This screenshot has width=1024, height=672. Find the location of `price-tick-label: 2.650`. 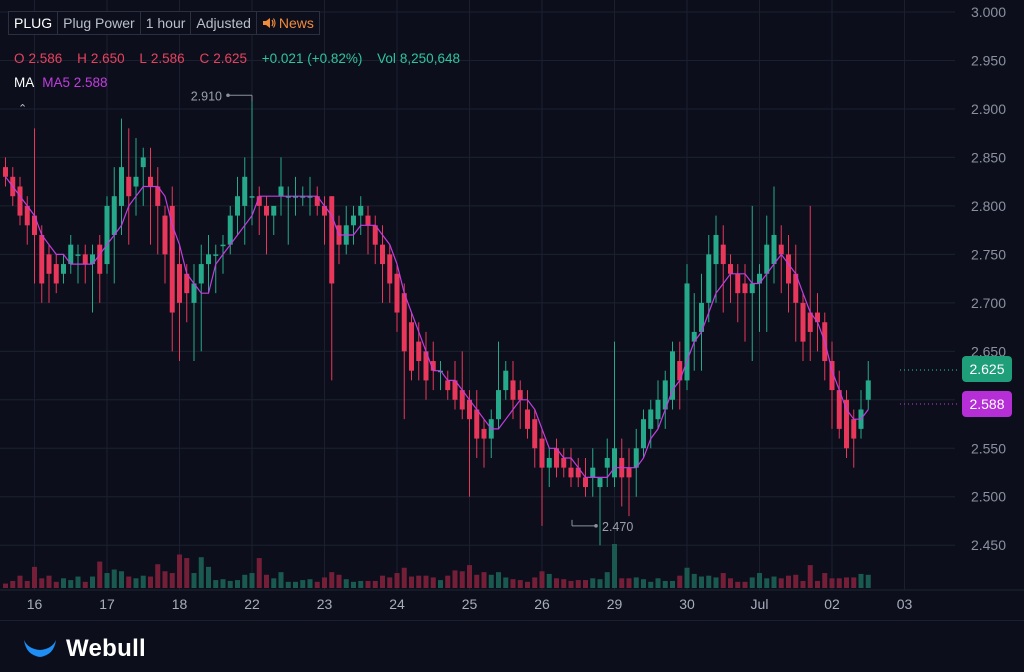

price-tick-label: 2.650 is located at coordinates (988, 351).